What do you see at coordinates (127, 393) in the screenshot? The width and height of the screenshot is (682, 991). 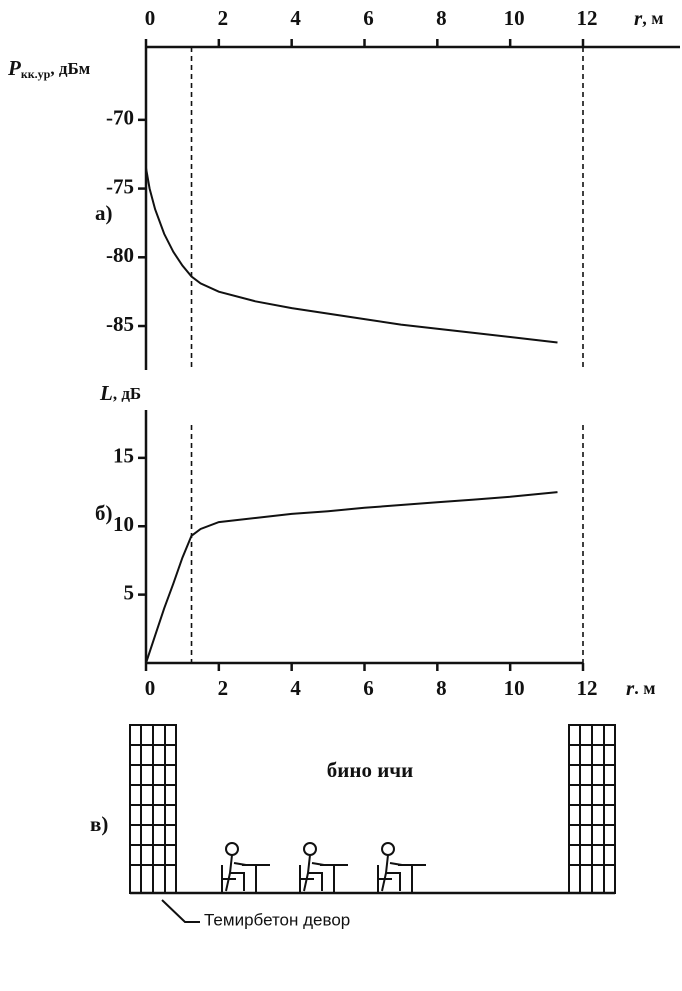 I see `y-label-unit: , дБ` at bounding box center [127, 393].